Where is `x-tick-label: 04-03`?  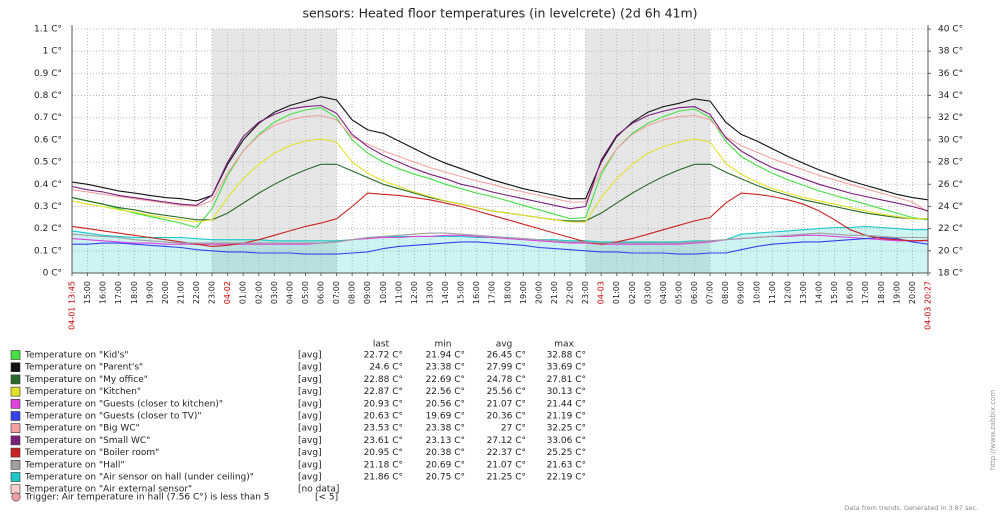 x-tick-label: 04-03 is located at coordinates (601, 292).